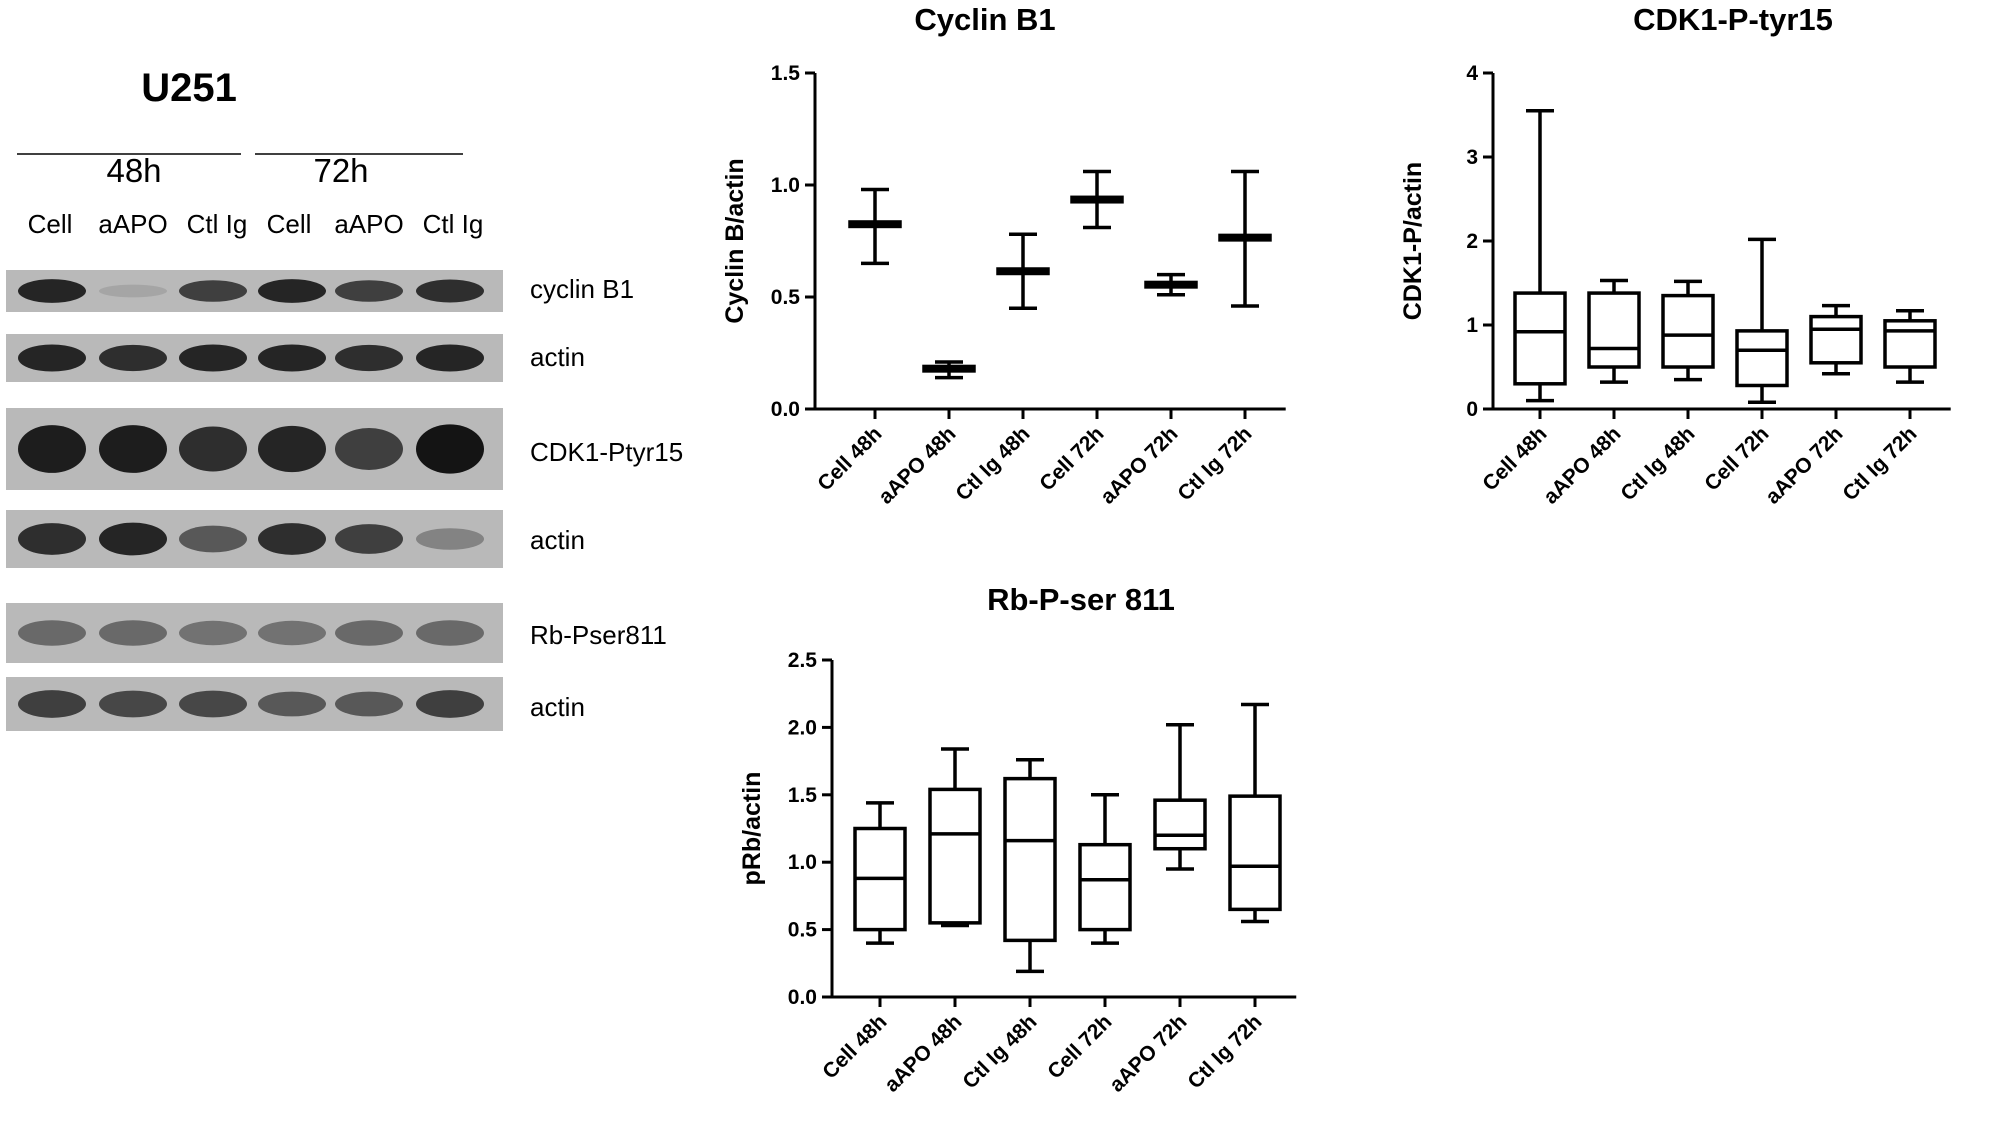 This screenshot has width=2000, height=1122. I want to click on band-label-rb-pser811: Rb-Pser811, so click(598, 635).